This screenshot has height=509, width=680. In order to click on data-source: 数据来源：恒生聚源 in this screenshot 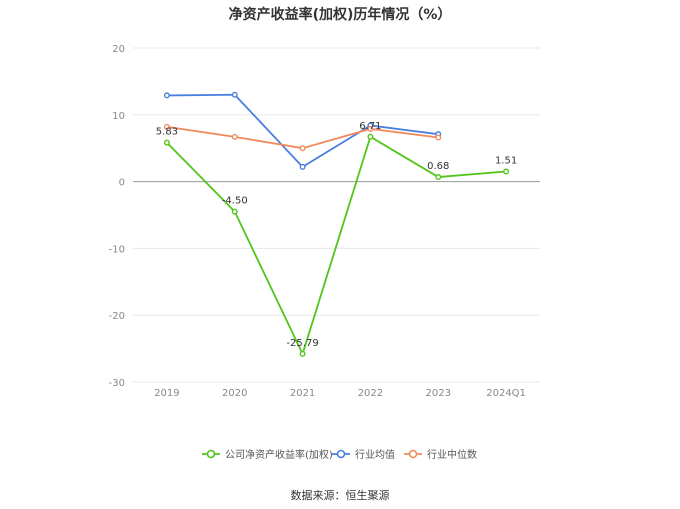, I will do `click(340, 495)`.